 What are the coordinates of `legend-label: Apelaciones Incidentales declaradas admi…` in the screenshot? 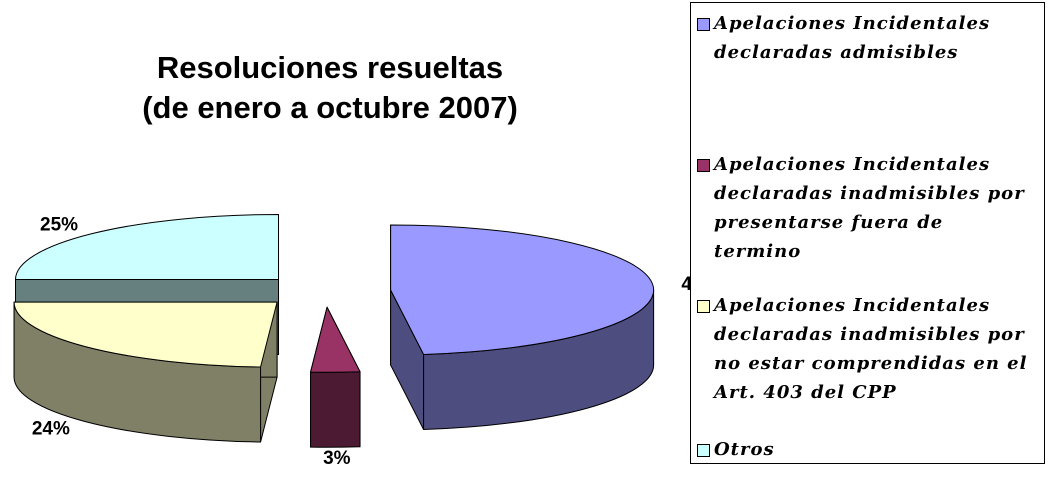 It's located at (852, 38).